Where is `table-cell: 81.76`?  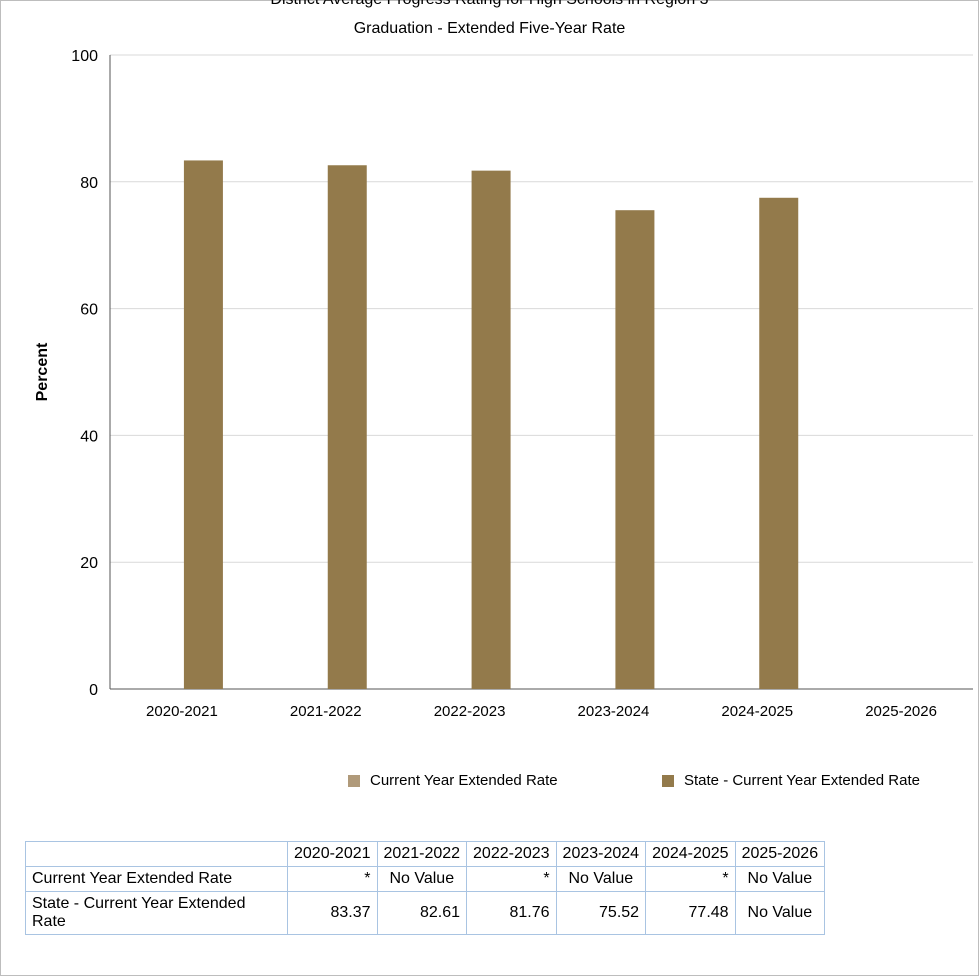 table-cell: 81.76 is located at coordinates (511, 913).